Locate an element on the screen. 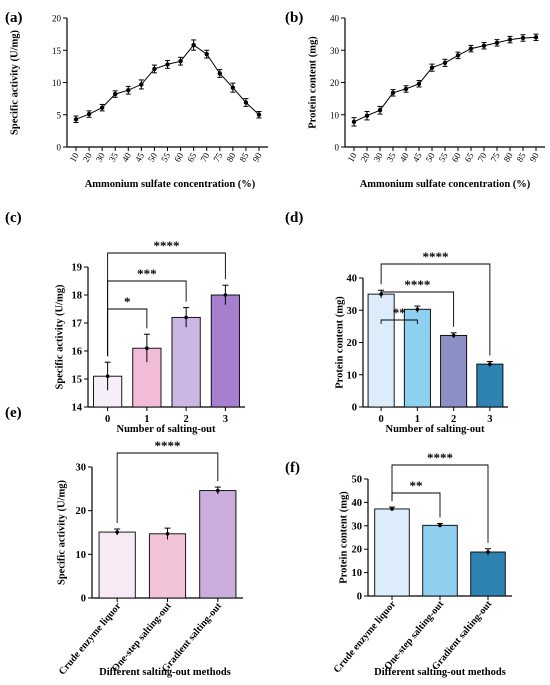 This screenshot has width=550, height=685. significance-label-d: **** is located at coordinates (436, 256).